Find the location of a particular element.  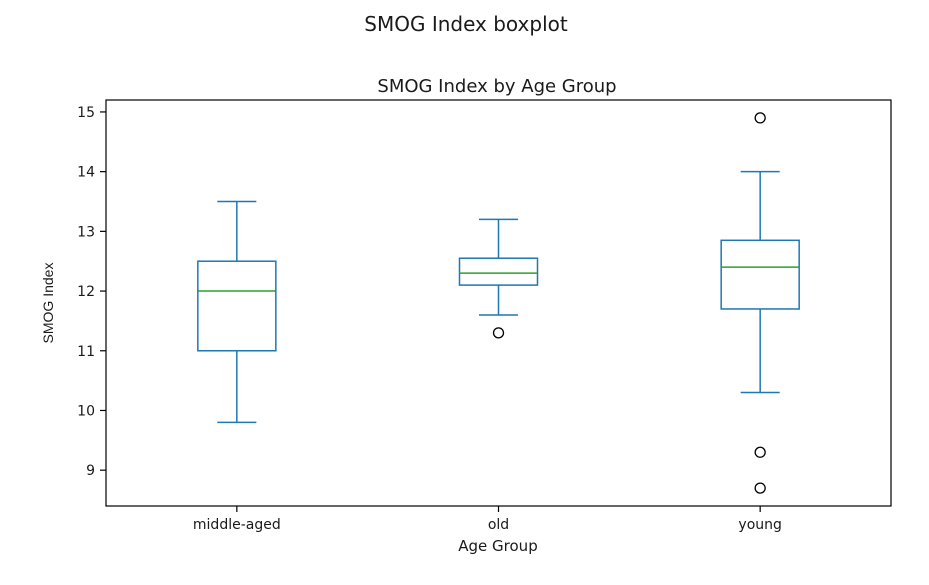

y-axis-label: SMOG Index is located at coordinates (48, 303).